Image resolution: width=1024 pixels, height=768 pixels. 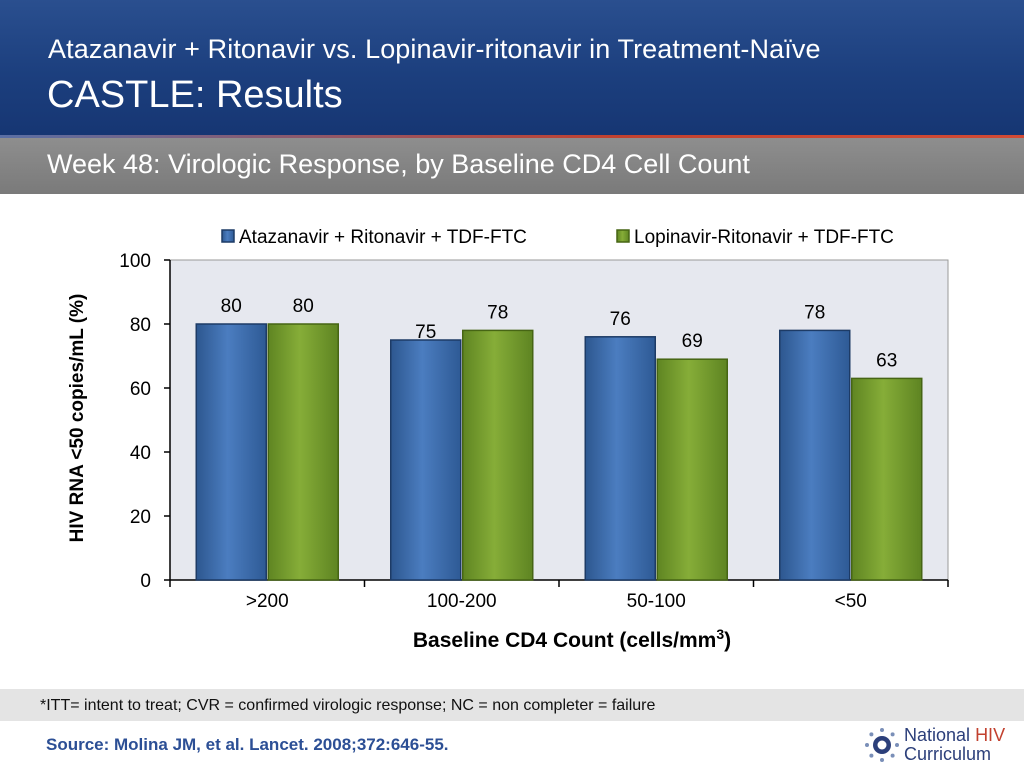 What do you see at coordinates (623, 236) in the screenshot?
I see `legend-swatch-lopinavir` at bounding box center [623, 236].